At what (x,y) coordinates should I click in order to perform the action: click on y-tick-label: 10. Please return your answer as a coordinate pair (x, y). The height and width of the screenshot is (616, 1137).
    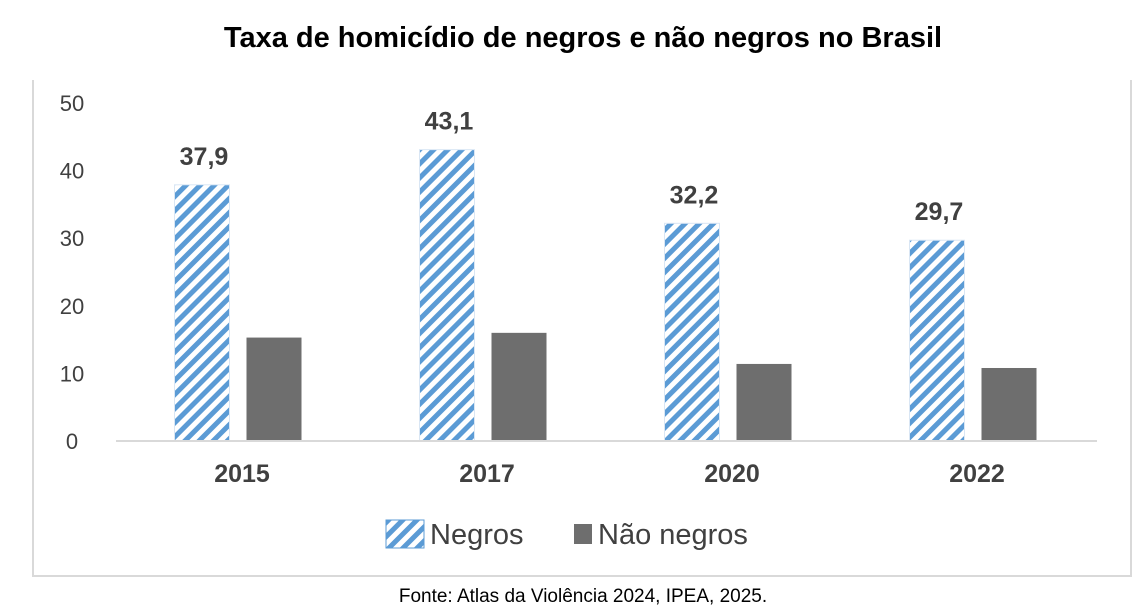
    Looking at the image, I should click on (72, 373).